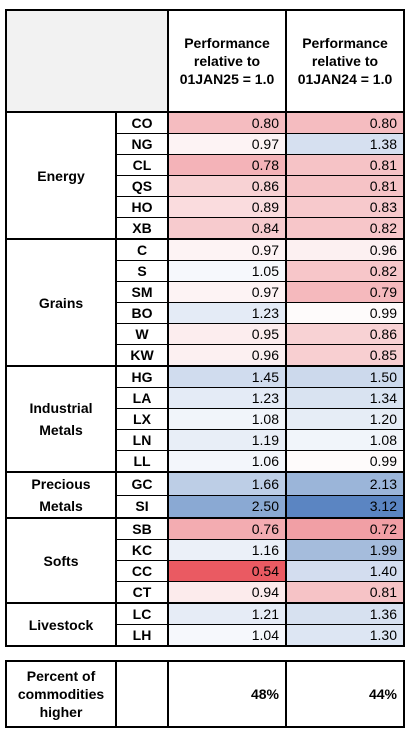  Describe the element at coordinates (142, 592) in the screenshot. I see `ticker-cell: CT` at that location.